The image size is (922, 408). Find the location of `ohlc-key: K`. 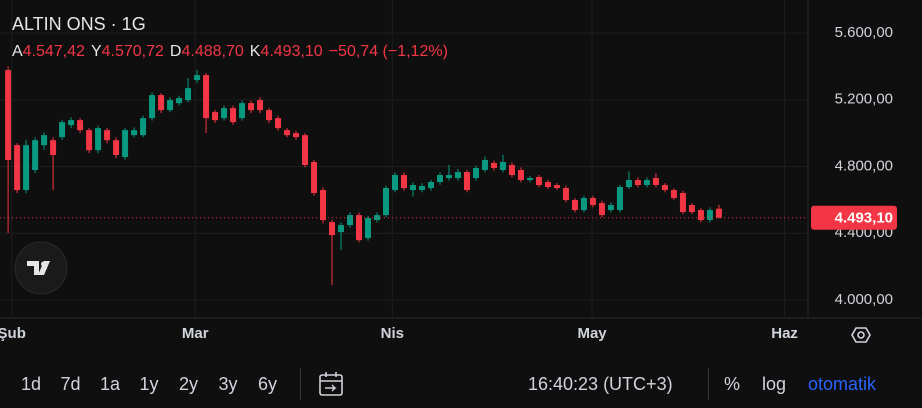

ohlc-key: K is located at coordinates (255, 51).